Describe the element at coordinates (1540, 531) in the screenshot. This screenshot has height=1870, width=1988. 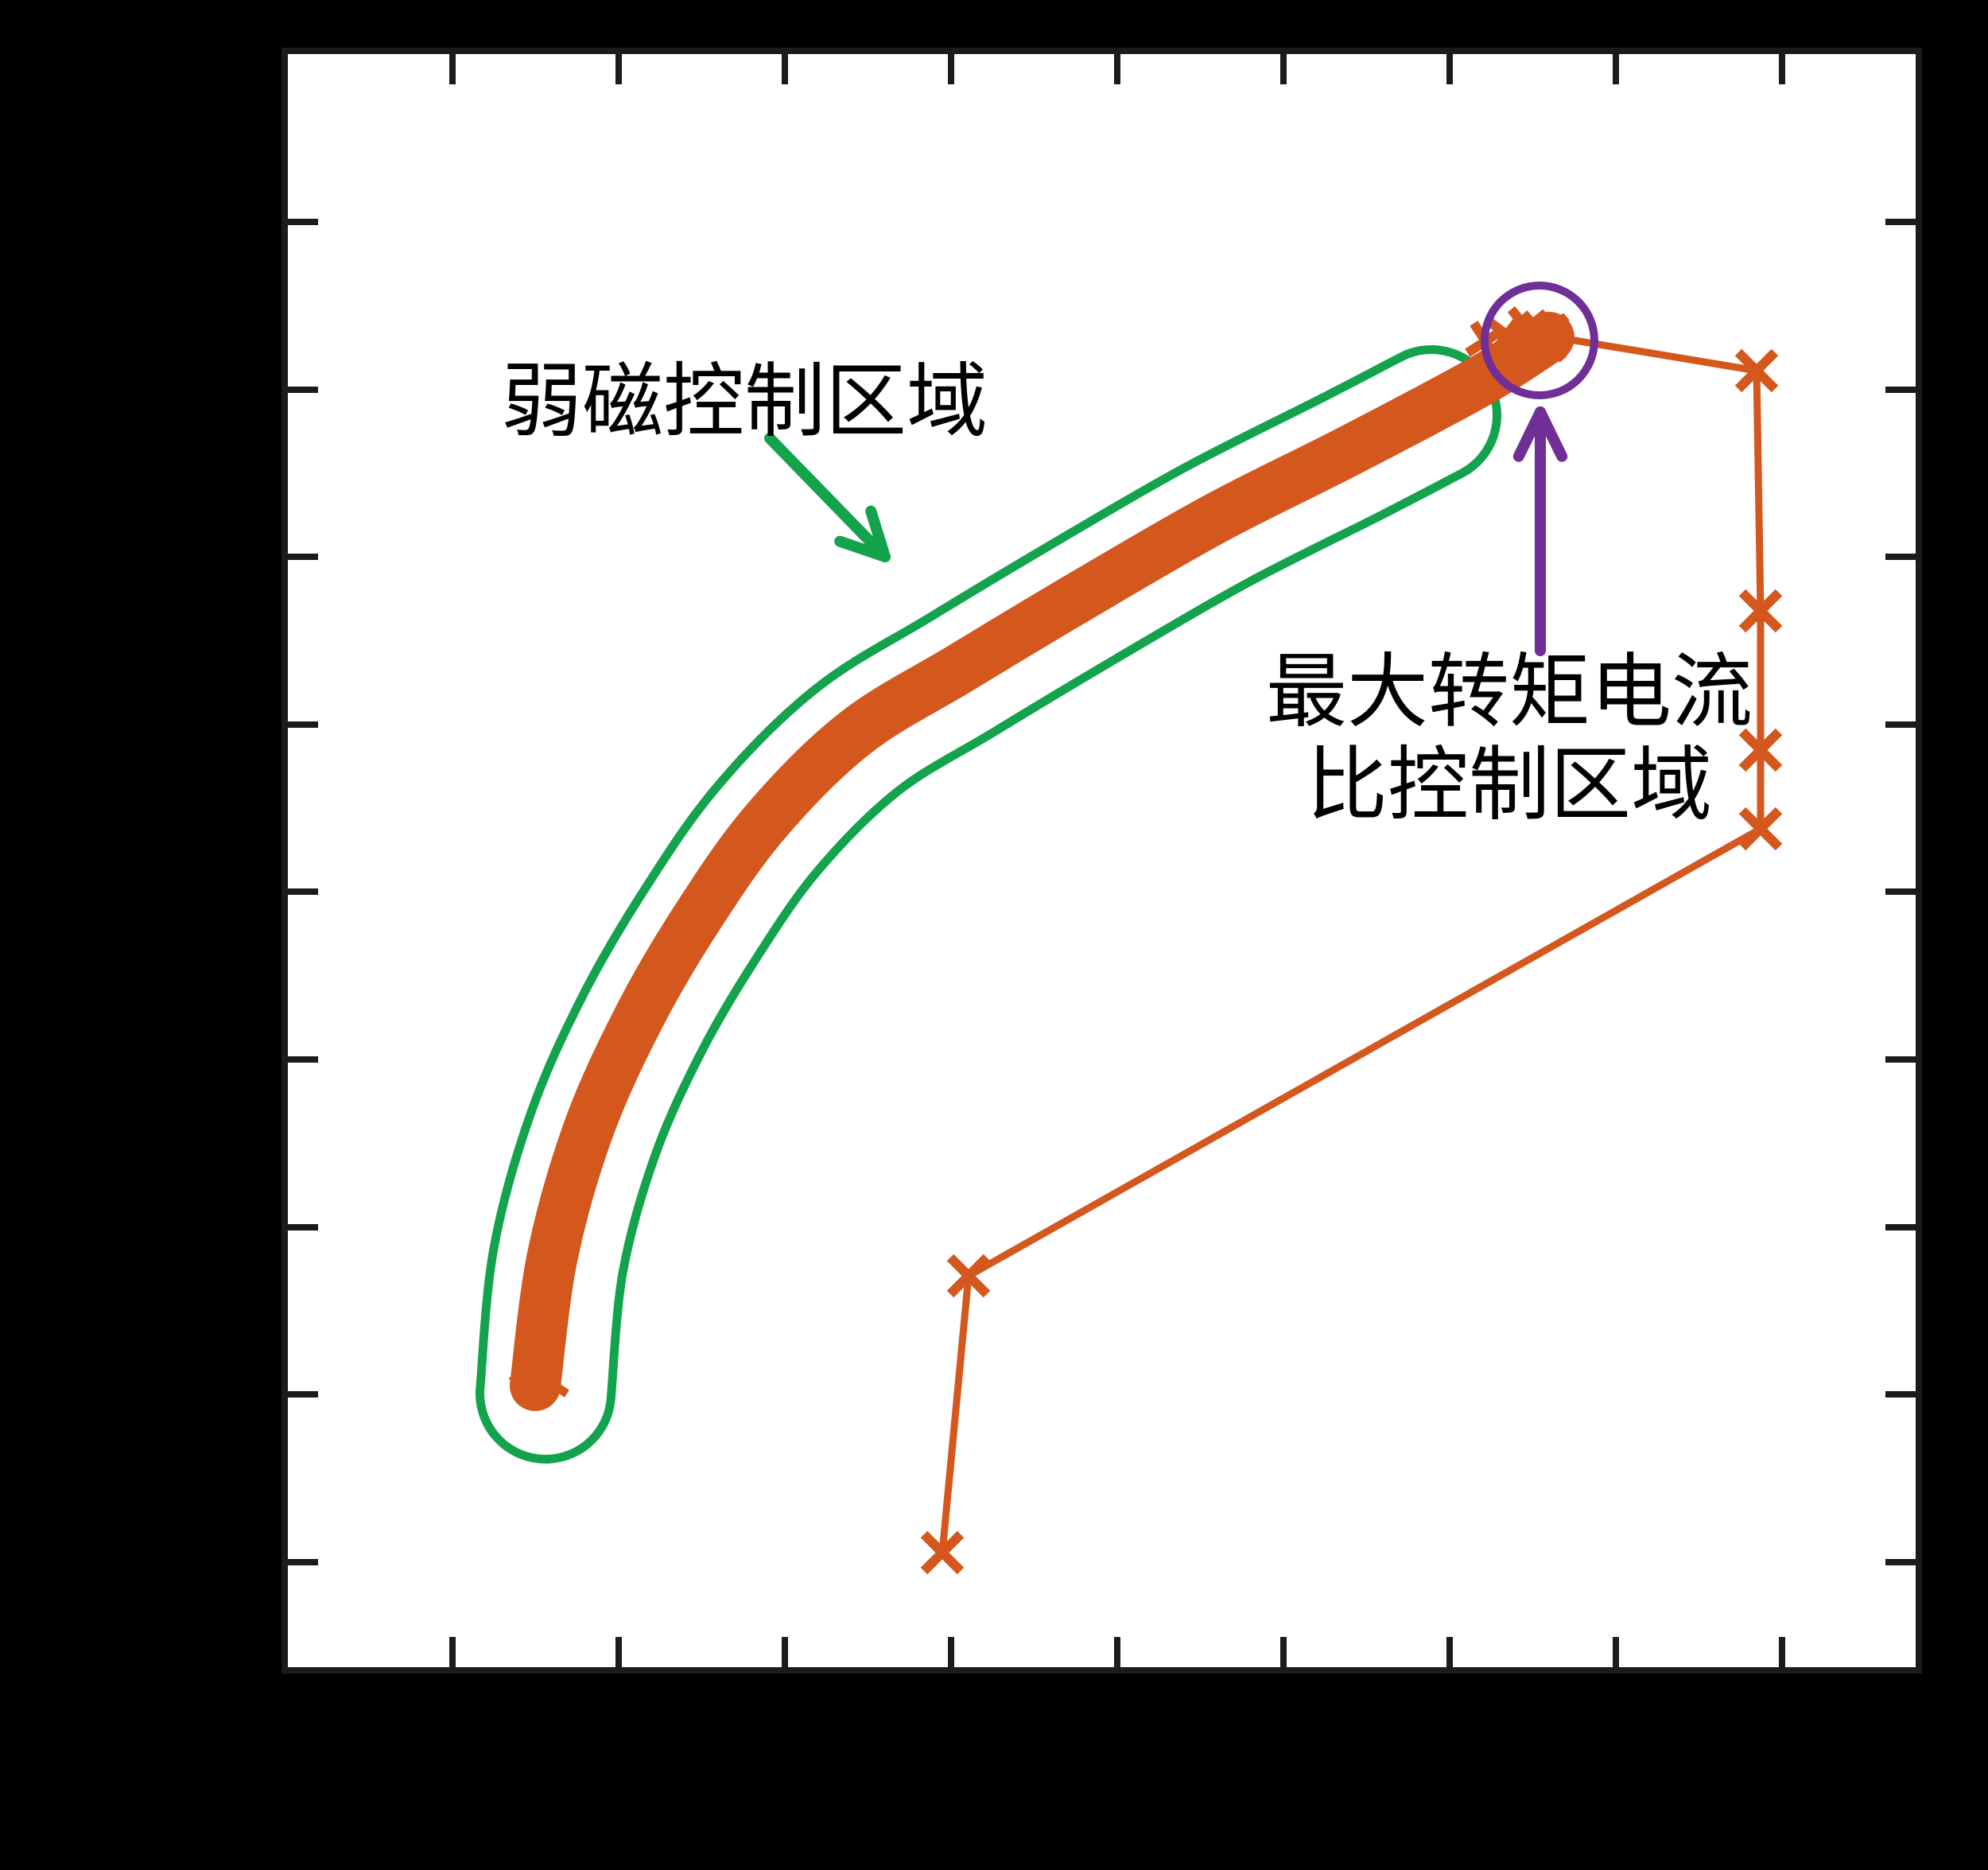
I see `mtpa-arrow` at that location.